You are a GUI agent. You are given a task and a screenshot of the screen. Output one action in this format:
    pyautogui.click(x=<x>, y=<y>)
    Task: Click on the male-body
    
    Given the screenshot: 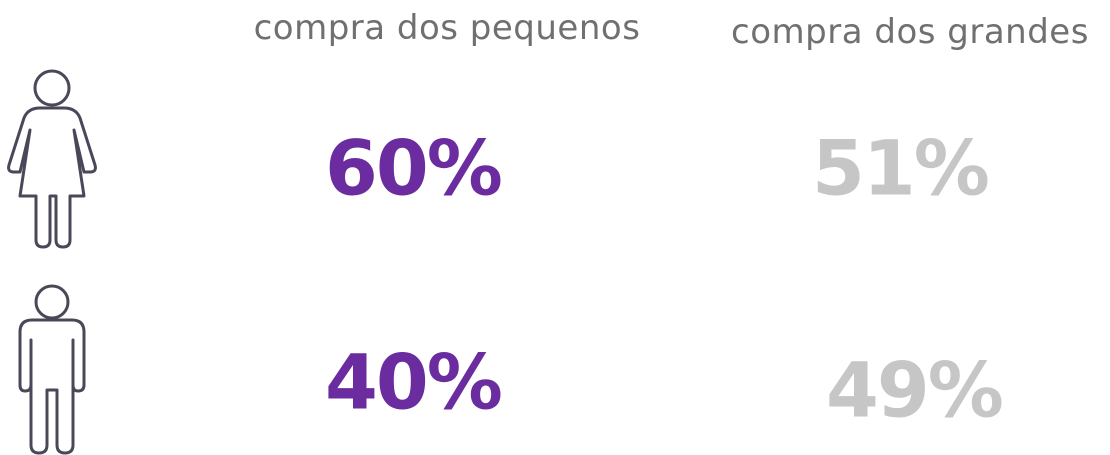 What is the action you would take?
    pyautogui.click(x=52, y=386)
    